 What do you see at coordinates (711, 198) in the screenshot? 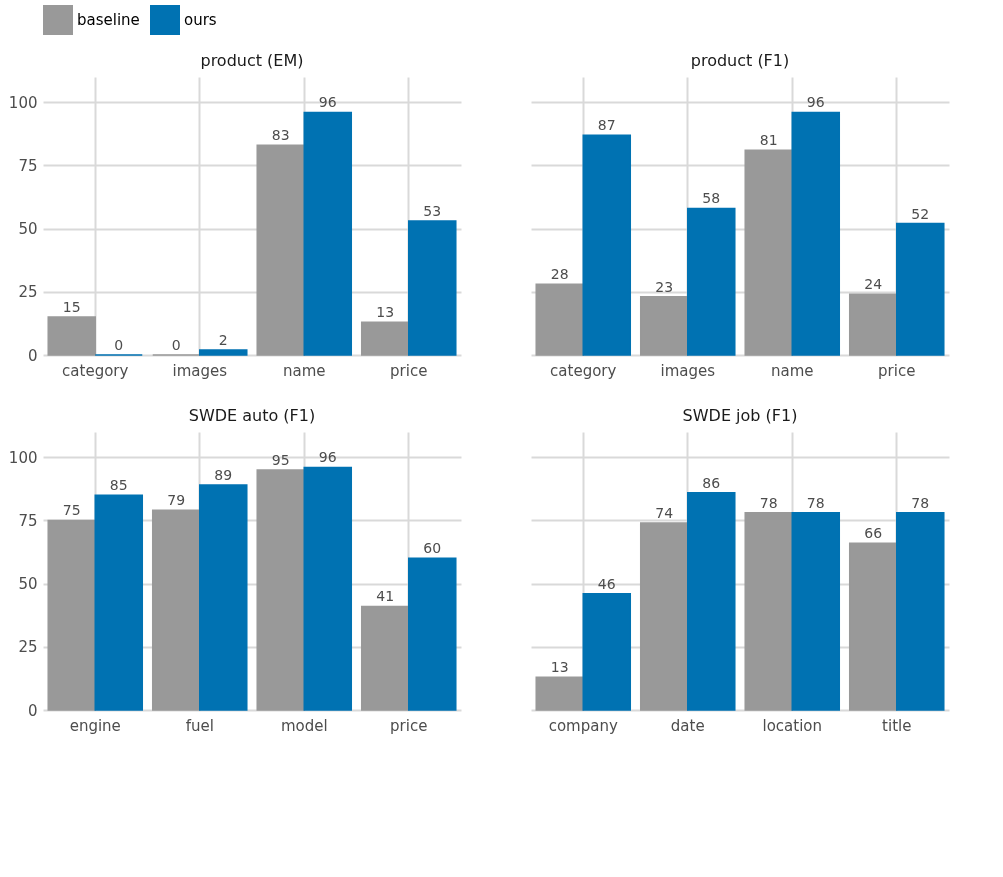
I see `data-label: 58` at bounding box center [711, 198].